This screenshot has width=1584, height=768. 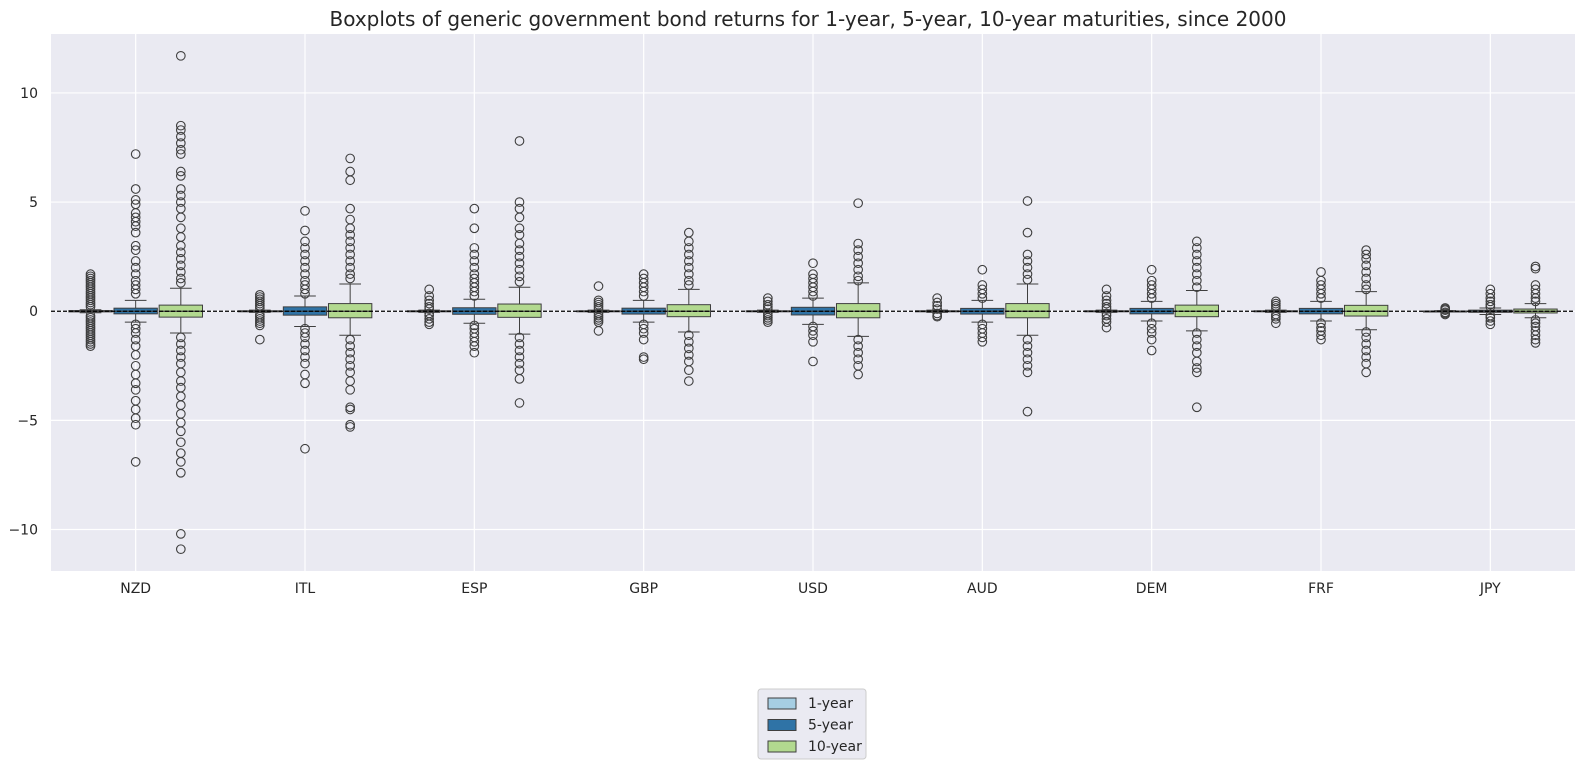 I want to click on legend: 1-year 5-year 10-year, so click(x=812, y=724).